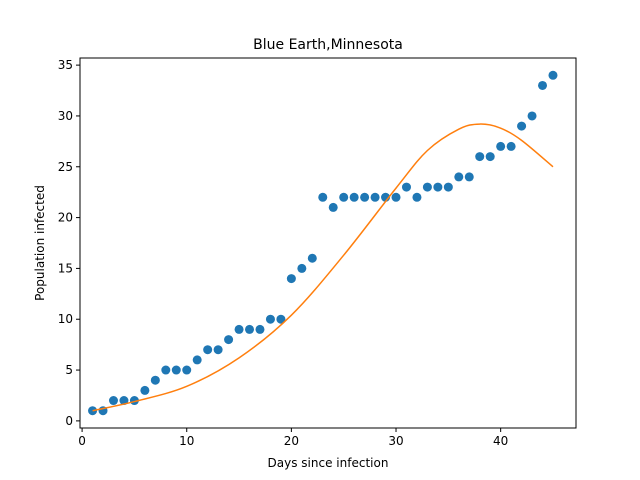 The width and height of the screenshot is (640, 480). I want to click on x-tick-label: 10, so click(186, 441).